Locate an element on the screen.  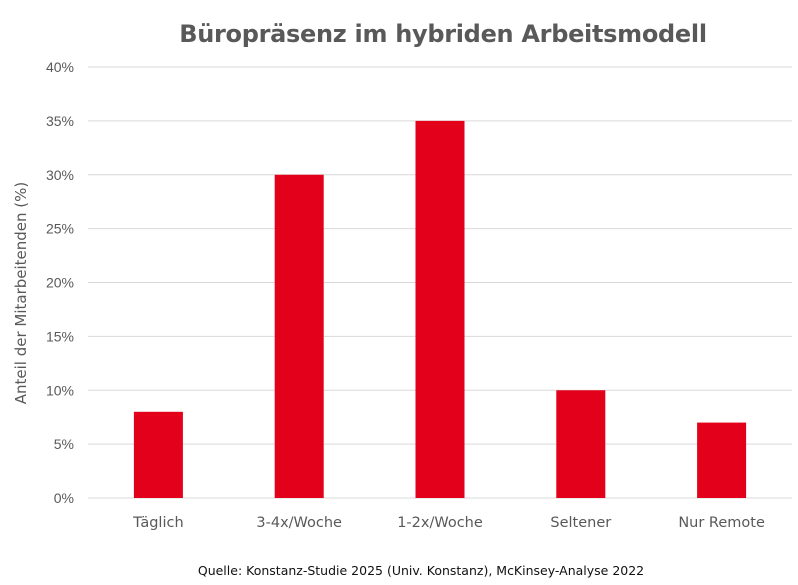
y-axis-ticks: 0% 5% 10% 15% 20% 25% 30% 35% 40% is located at coordinates (60, 282).